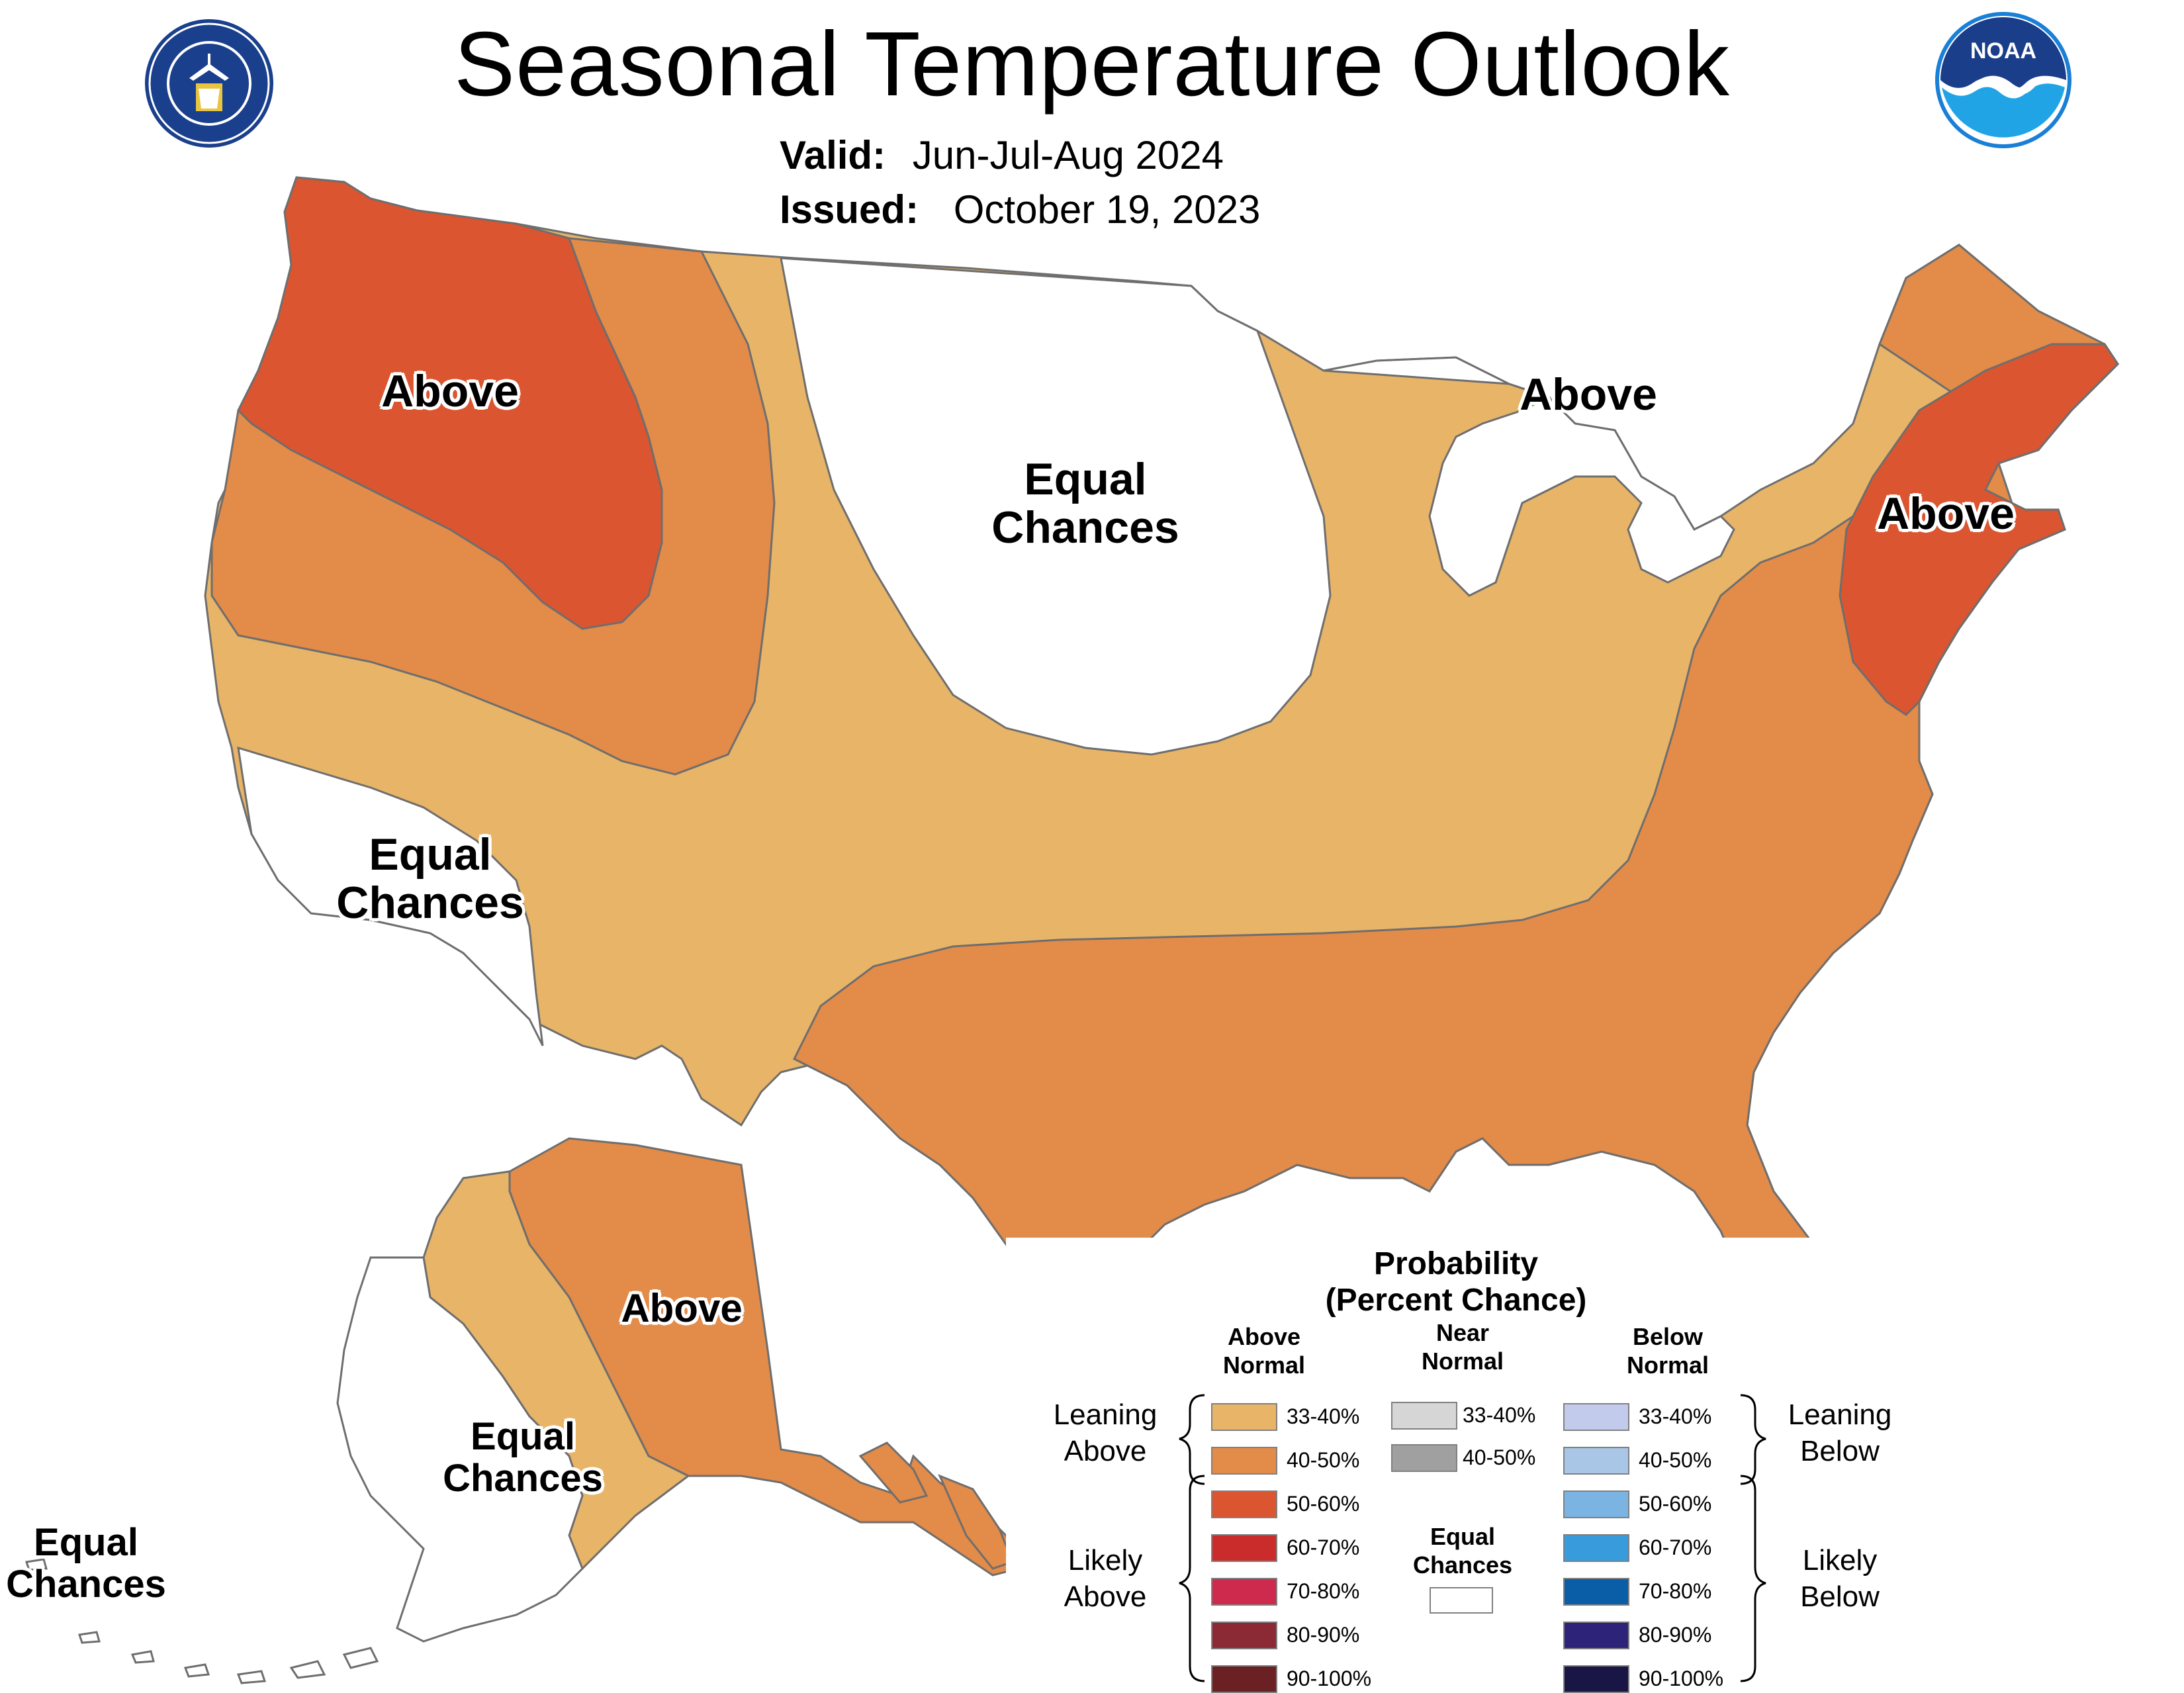 The height and width of the screenshot is (1693, 2184). I want to click on label-ak-equal-line2: Chances, so click(523, 1478).